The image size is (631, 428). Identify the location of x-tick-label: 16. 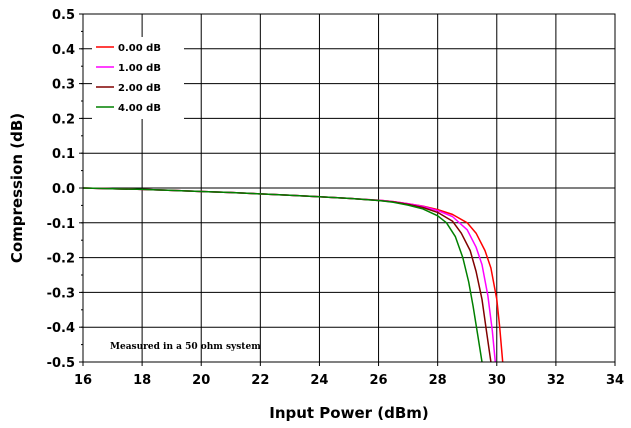
(83, 380).